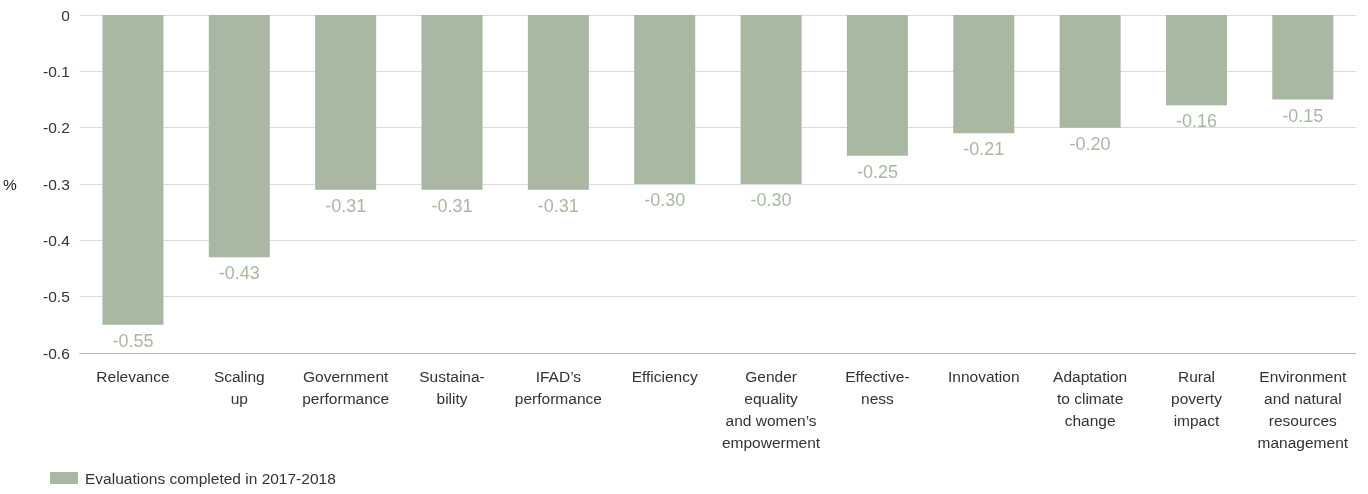 This screenshot has width=1368, height=494. Describe the element at coordinates (1196, 121) in the screenshot. I see `data-label: -0.16` at that location.